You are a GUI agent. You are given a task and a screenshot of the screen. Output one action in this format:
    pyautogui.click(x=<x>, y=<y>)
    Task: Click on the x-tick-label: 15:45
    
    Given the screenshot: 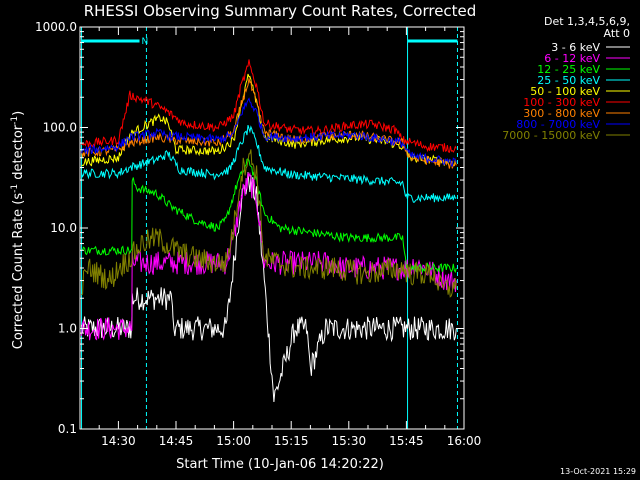 What is the action you would take?
    pyautogui.click(x=406, y=441)
    